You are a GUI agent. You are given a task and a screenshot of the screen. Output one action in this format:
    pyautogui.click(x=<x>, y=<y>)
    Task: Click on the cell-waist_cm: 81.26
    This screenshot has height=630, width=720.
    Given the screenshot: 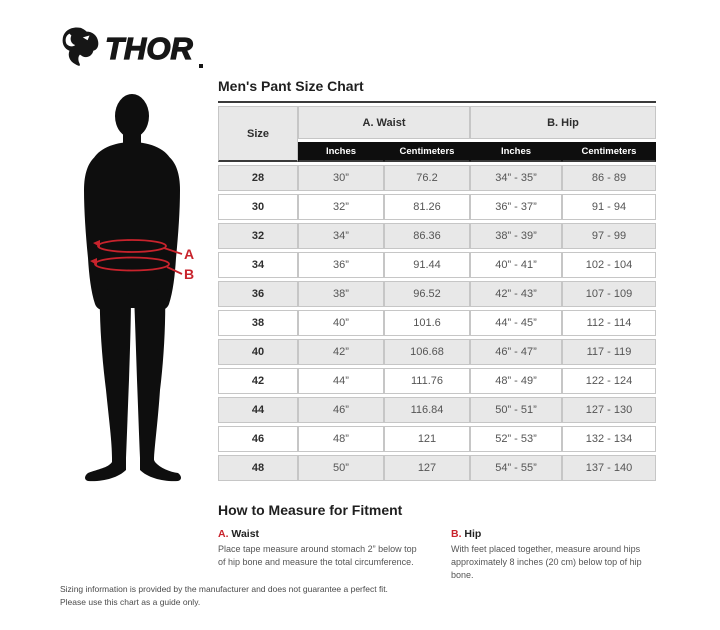 What is the action you would take?
    pyautogui.click(x=427, y=207)
    